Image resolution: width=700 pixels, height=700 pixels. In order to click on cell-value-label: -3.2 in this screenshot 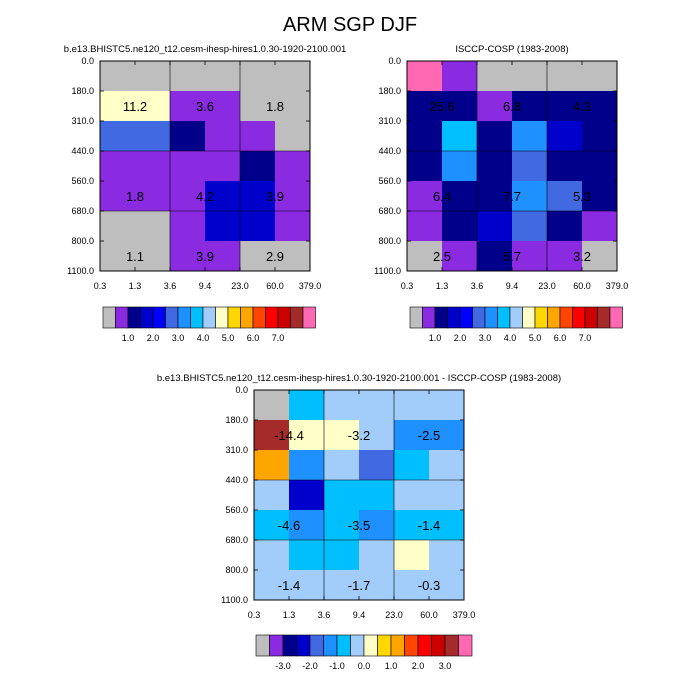, I will do `click(359, 435)`.